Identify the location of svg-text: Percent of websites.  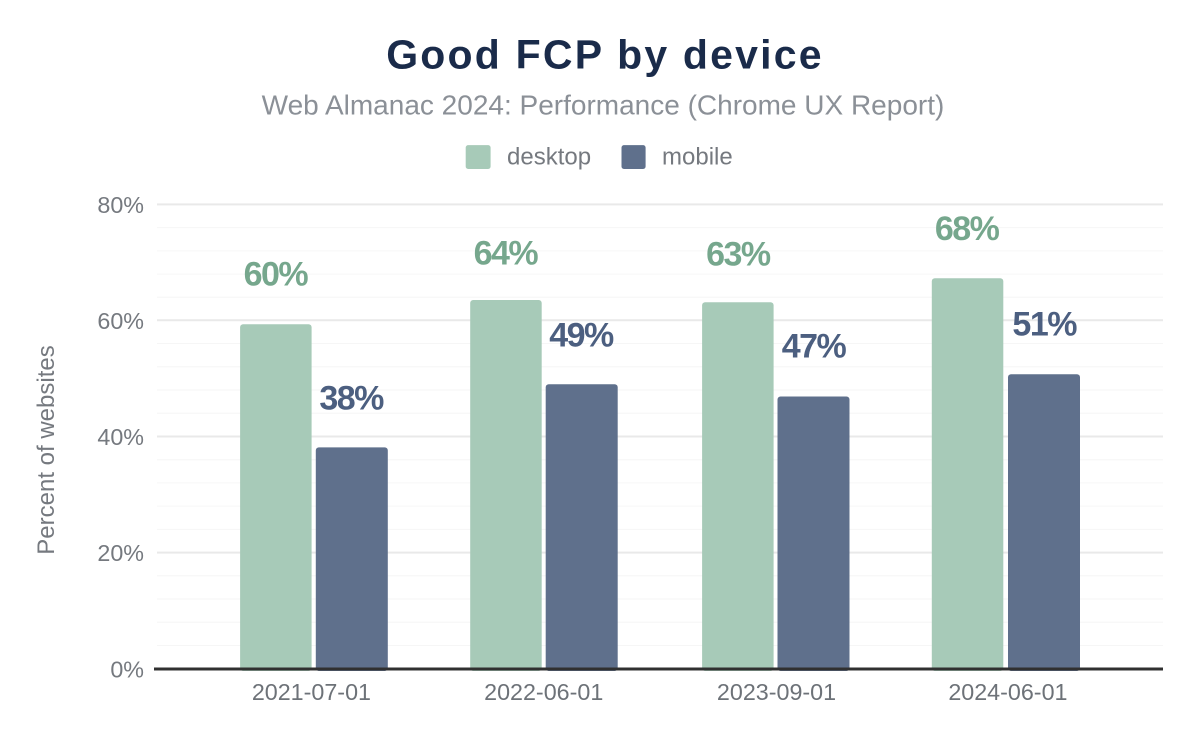
(46, 449).